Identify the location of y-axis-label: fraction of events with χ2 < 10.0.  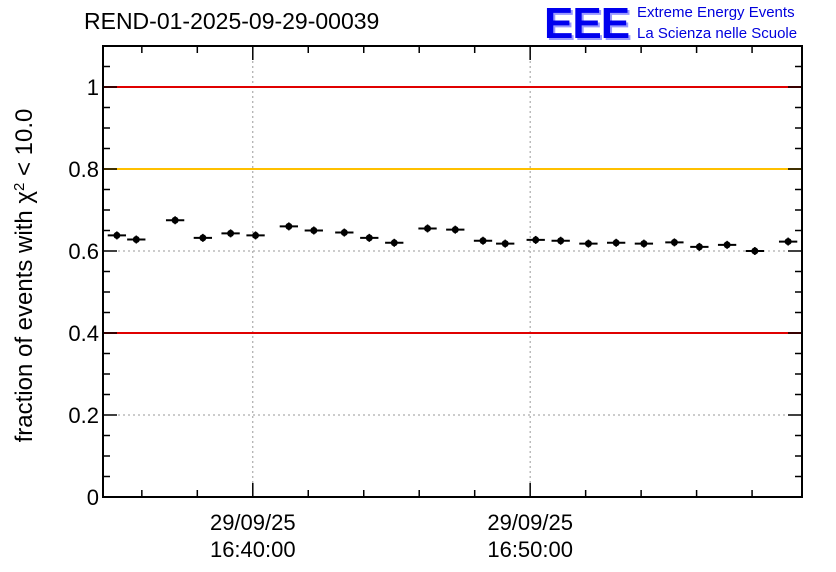
(25, 276).